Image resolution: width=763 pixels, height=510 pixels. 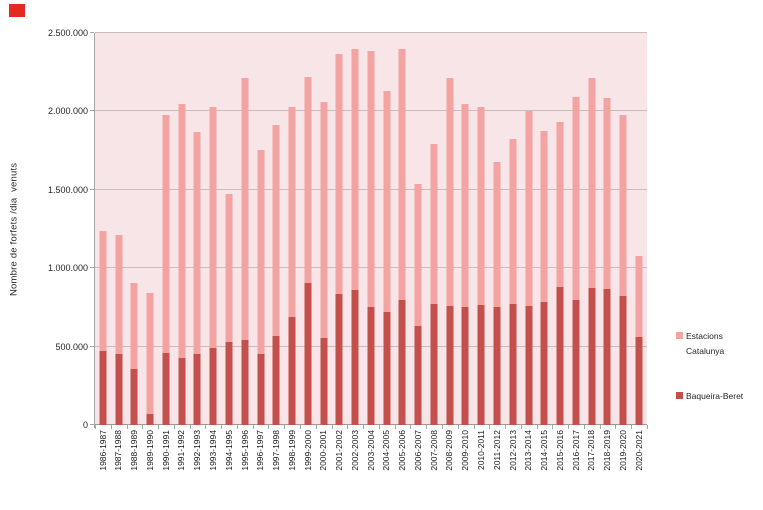 What do you see at coordinates (560, 356) in the screenshot?
I see `bar-baqueira-beret-2015-2016` at bounding box center [560, 356].